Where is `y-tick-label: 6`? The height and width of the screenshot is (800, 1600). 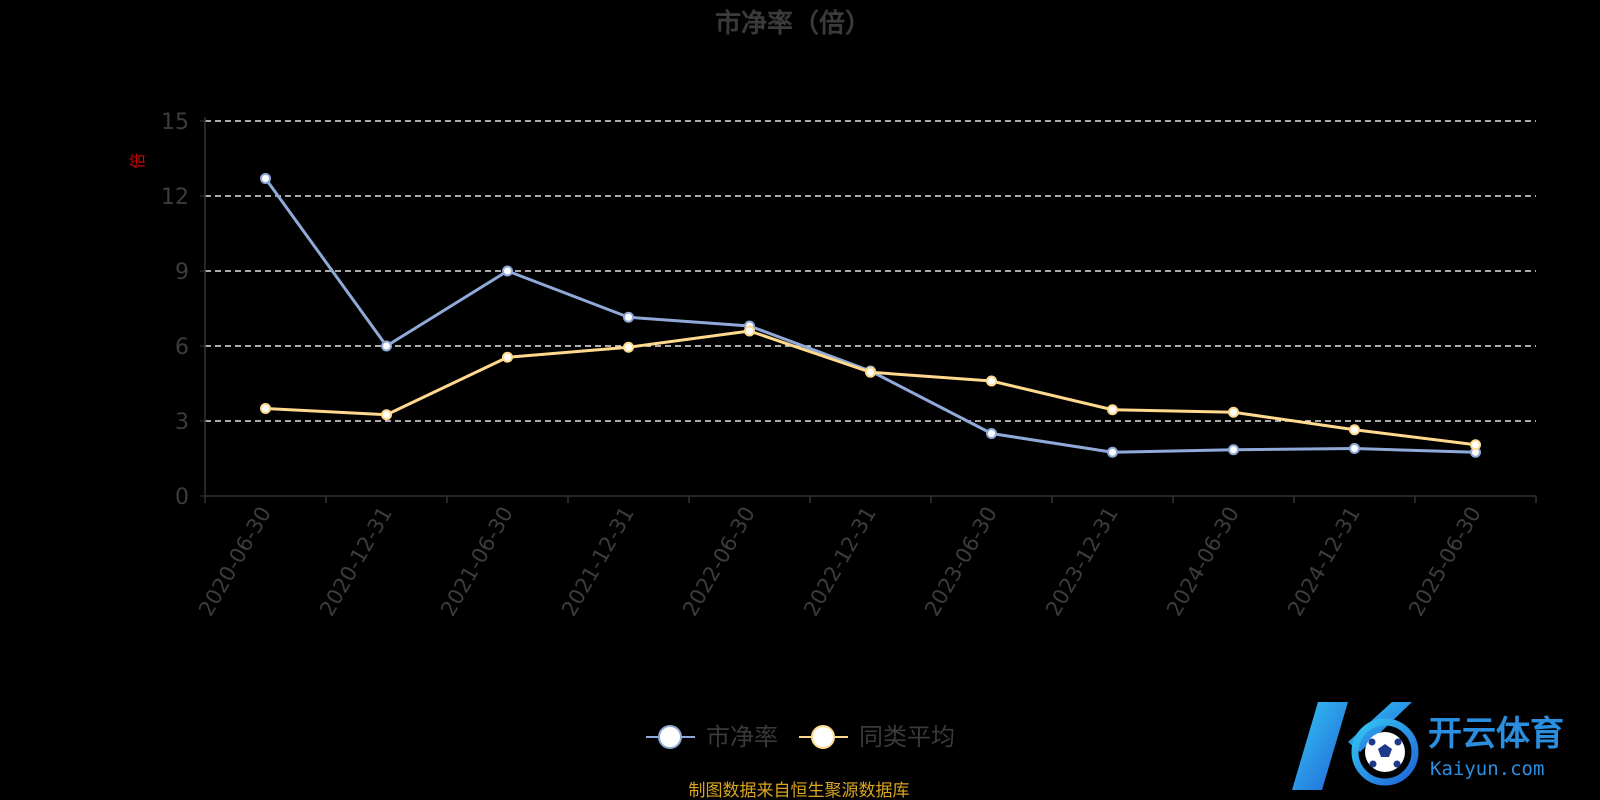 y-tick-label: 6 is located at coordinates (182, 347).